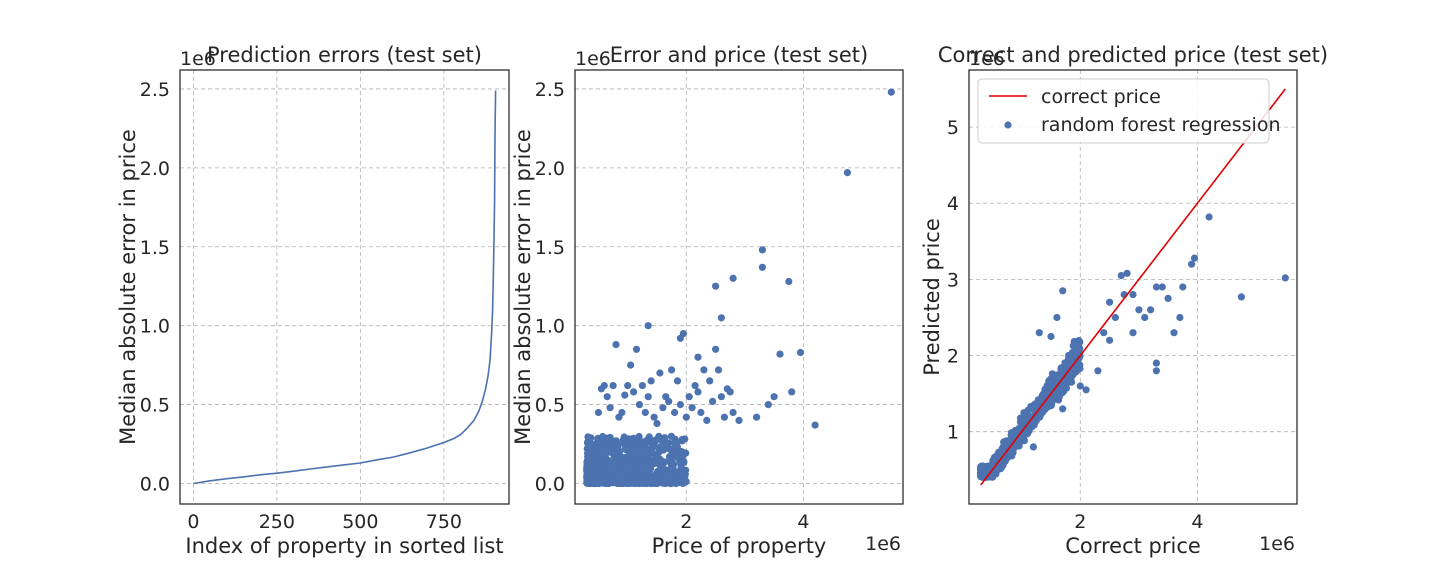  What do you see at coordinates (1133, 55) in the screenshot?
I see `chart-title: Correct and predicted price (test set)` at bounding box center [1133, 55].